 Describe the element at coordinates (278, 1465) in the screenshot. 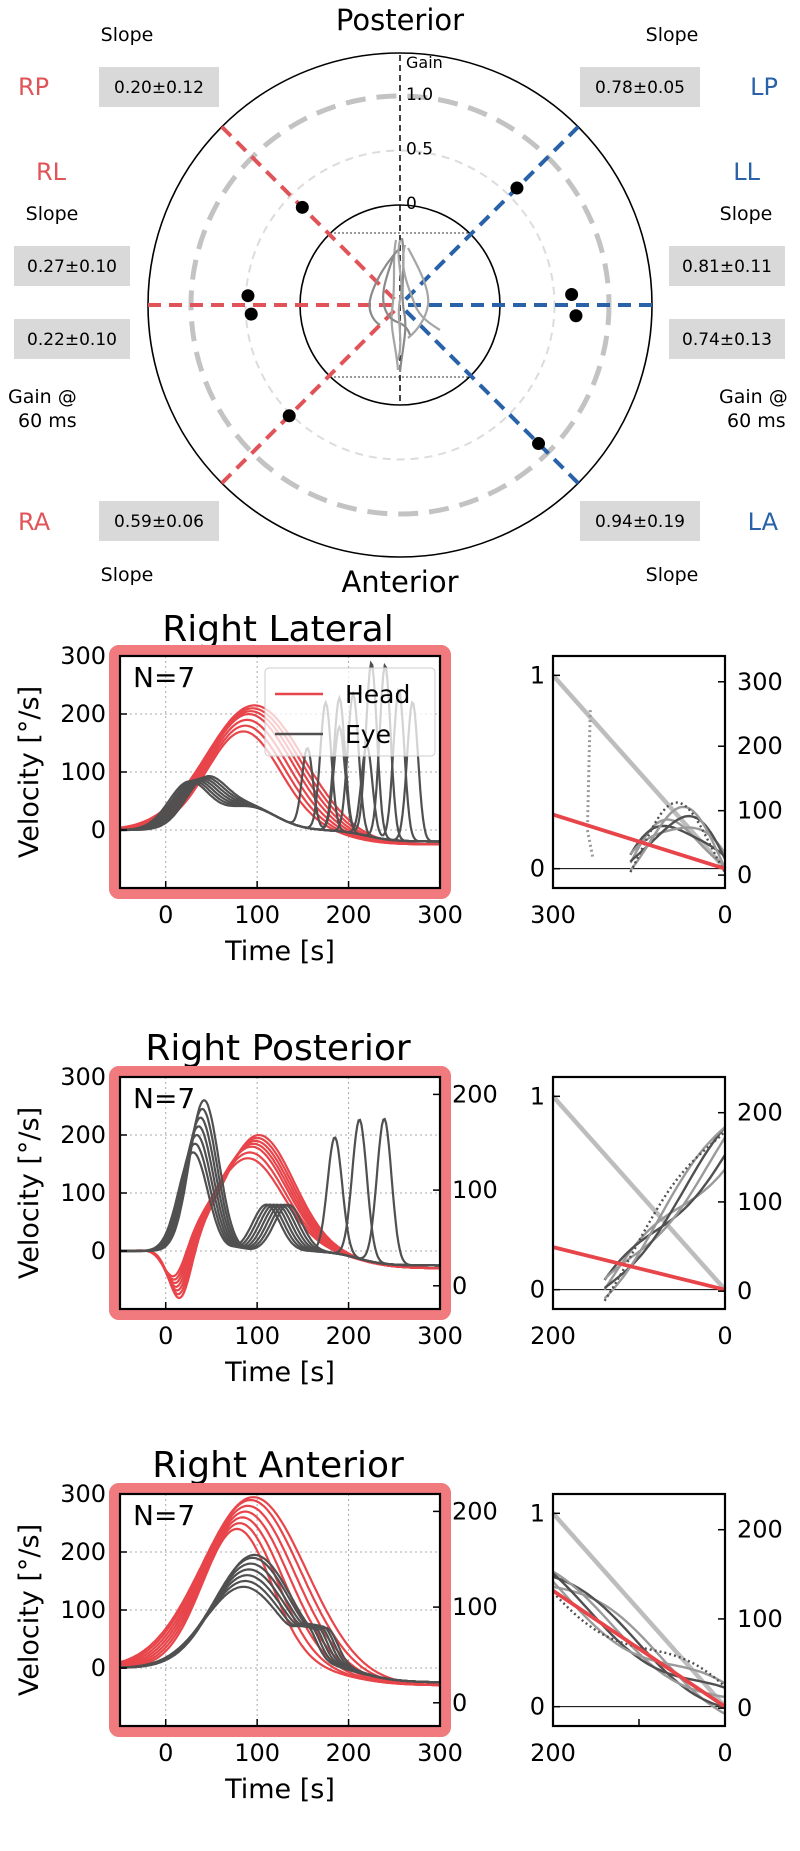

I see `panel-title: Right Anterior` at that location.